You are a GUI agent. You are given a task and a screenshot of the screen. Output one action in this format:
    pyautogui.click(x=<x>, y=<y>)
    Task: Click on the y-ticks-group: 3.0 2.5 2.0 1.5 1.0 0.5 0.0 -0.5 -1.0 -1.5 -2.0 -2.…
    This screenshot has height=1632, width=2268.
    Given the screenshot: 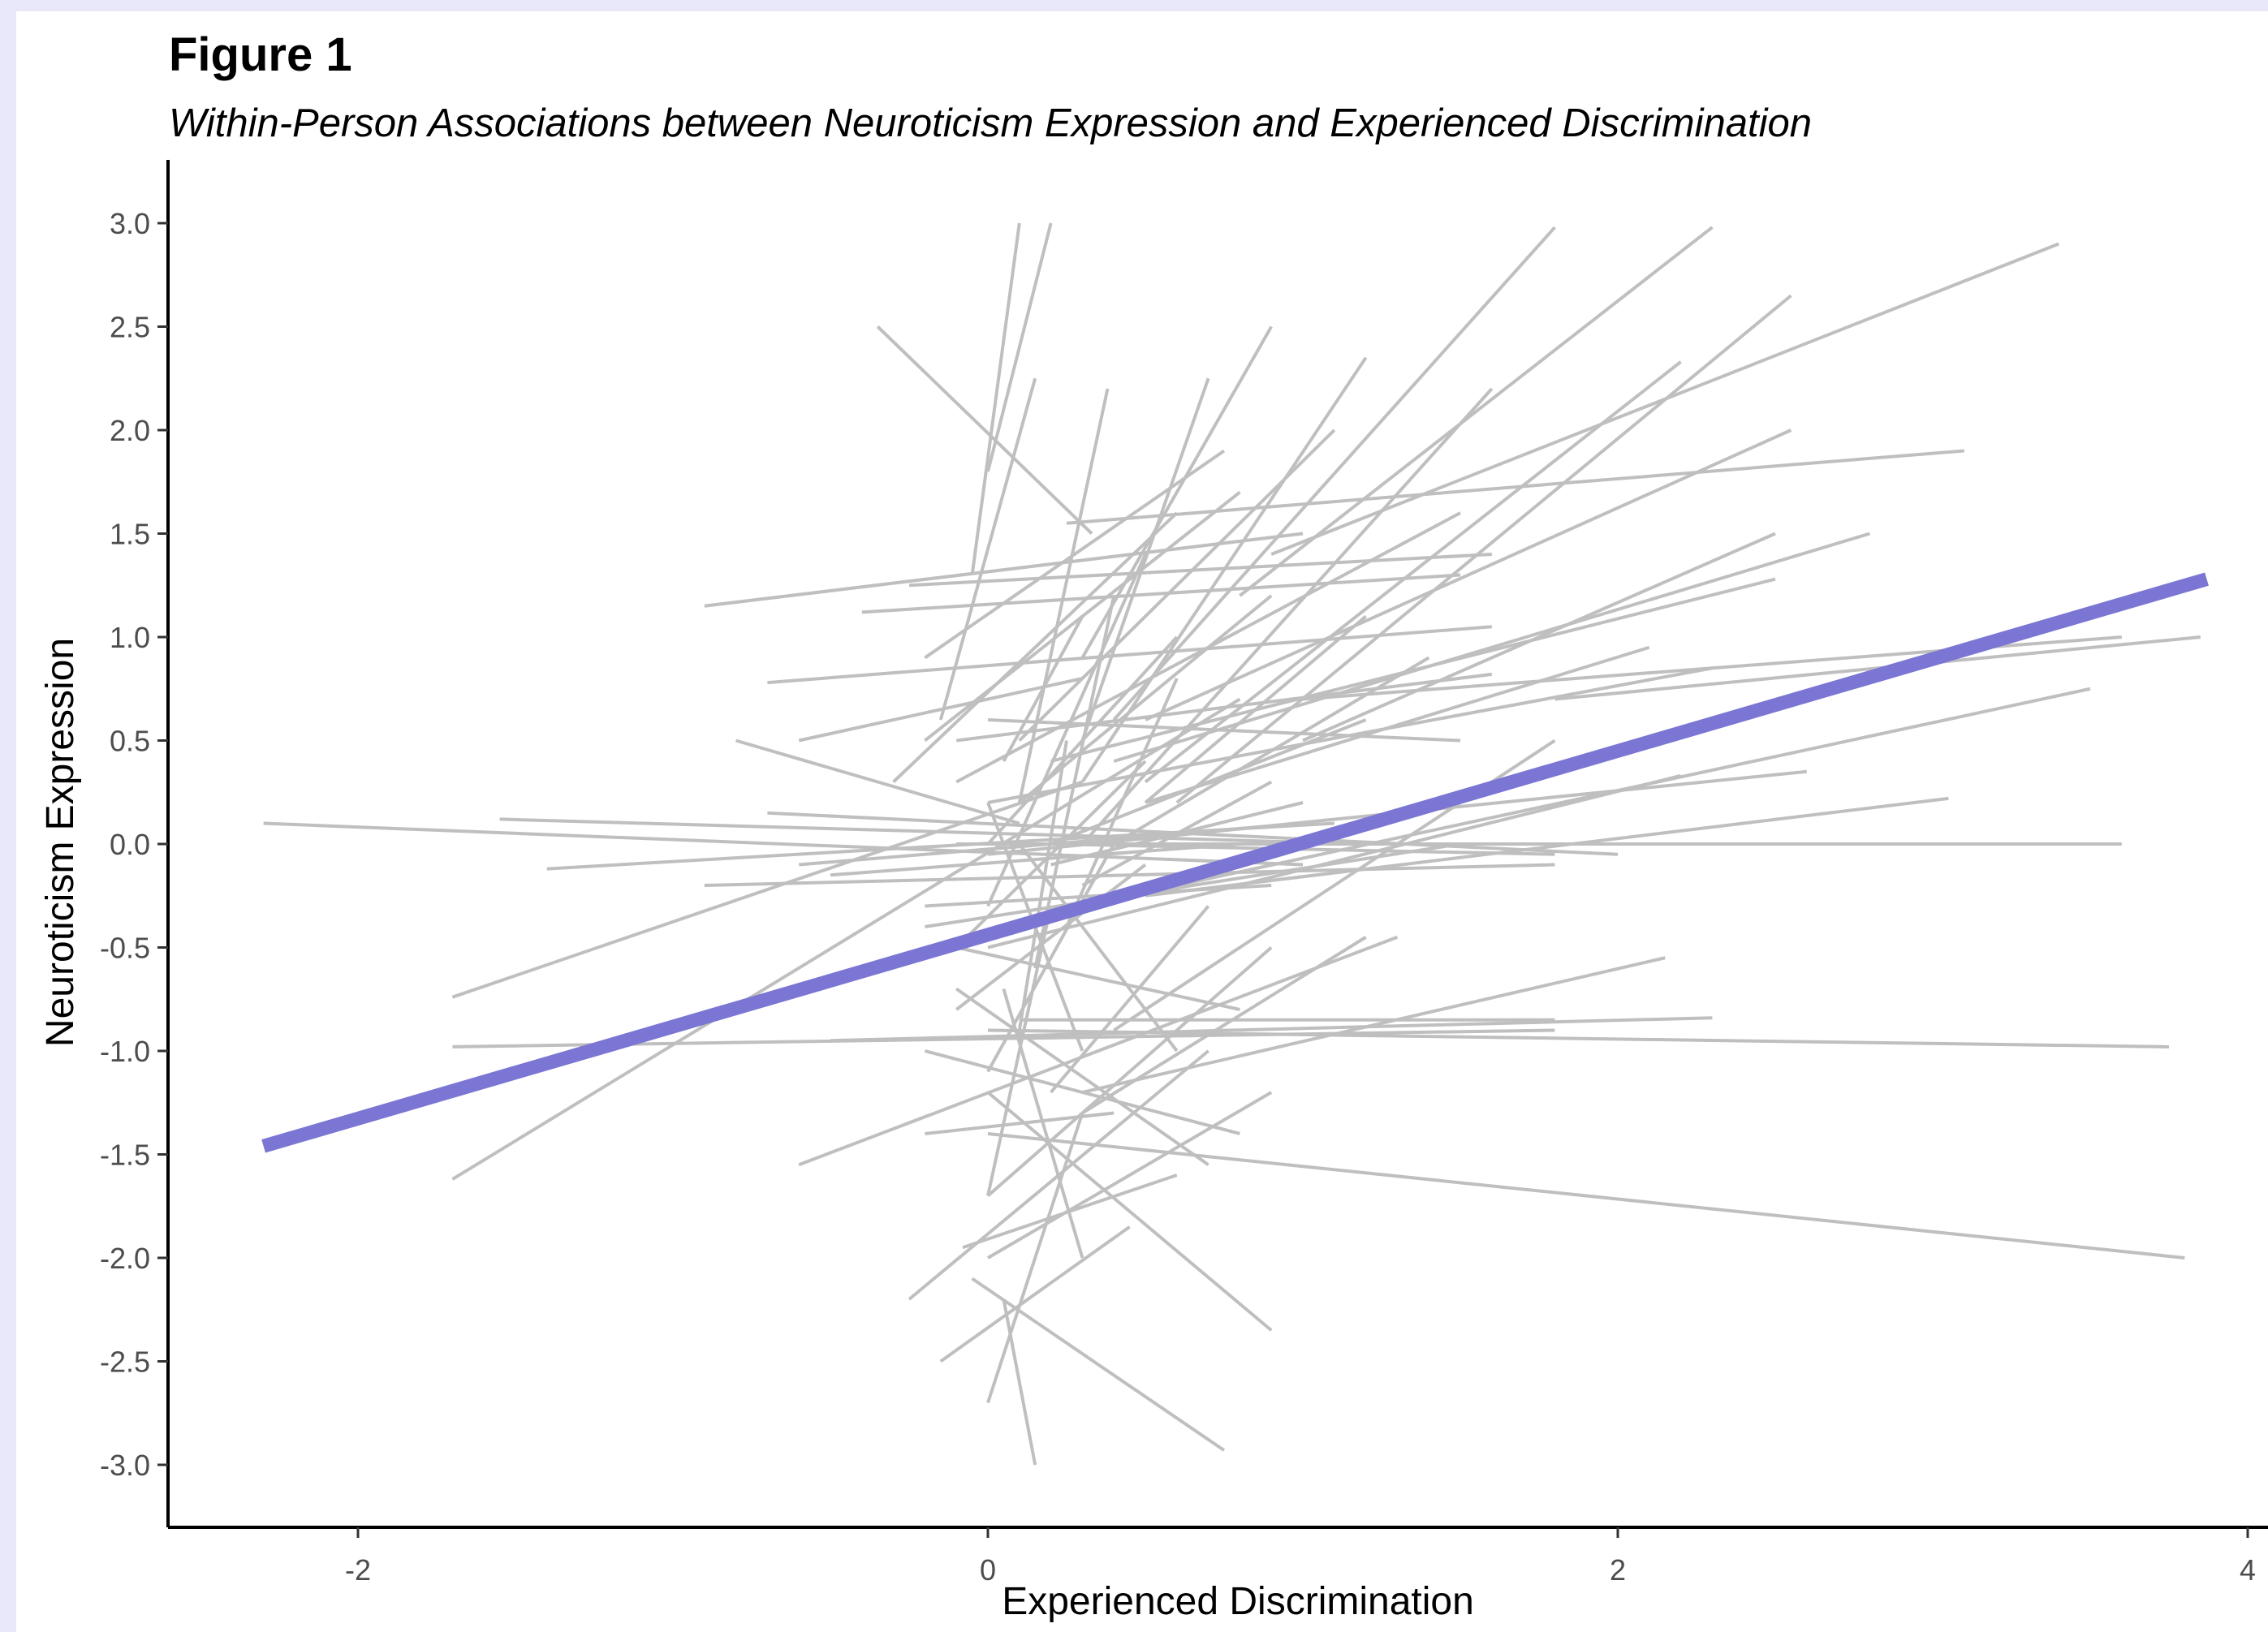 What is the action you would take?
    pyautogui.click(x=134, y=844)
    